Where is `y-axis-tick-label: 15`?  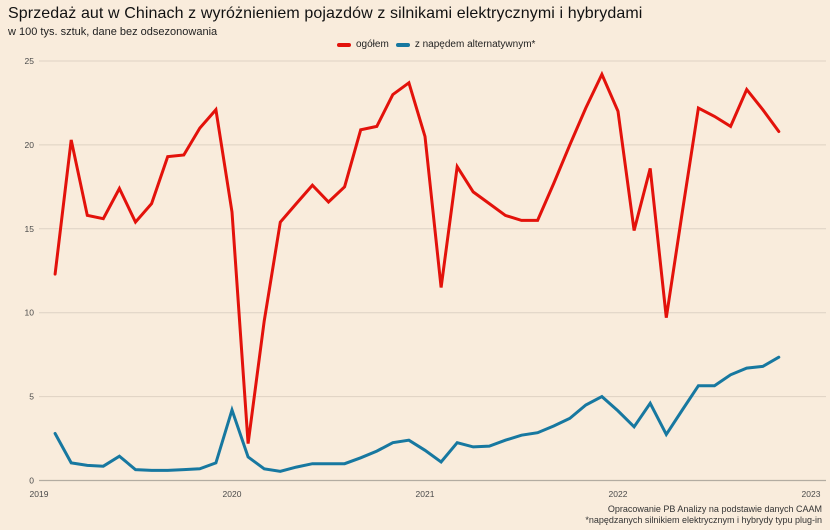
y-axis-tick-label: 15 is located at coordinates (30, 229).